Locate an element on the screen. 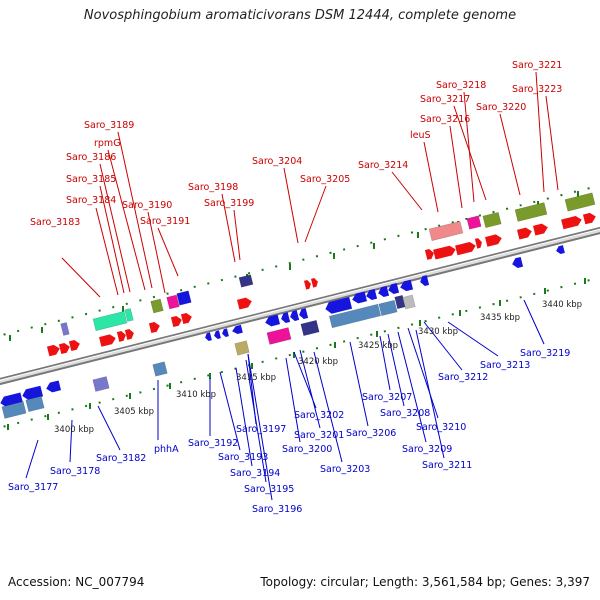  label-saro_3210: Saro_3210 is located at coordinates (441, 427).